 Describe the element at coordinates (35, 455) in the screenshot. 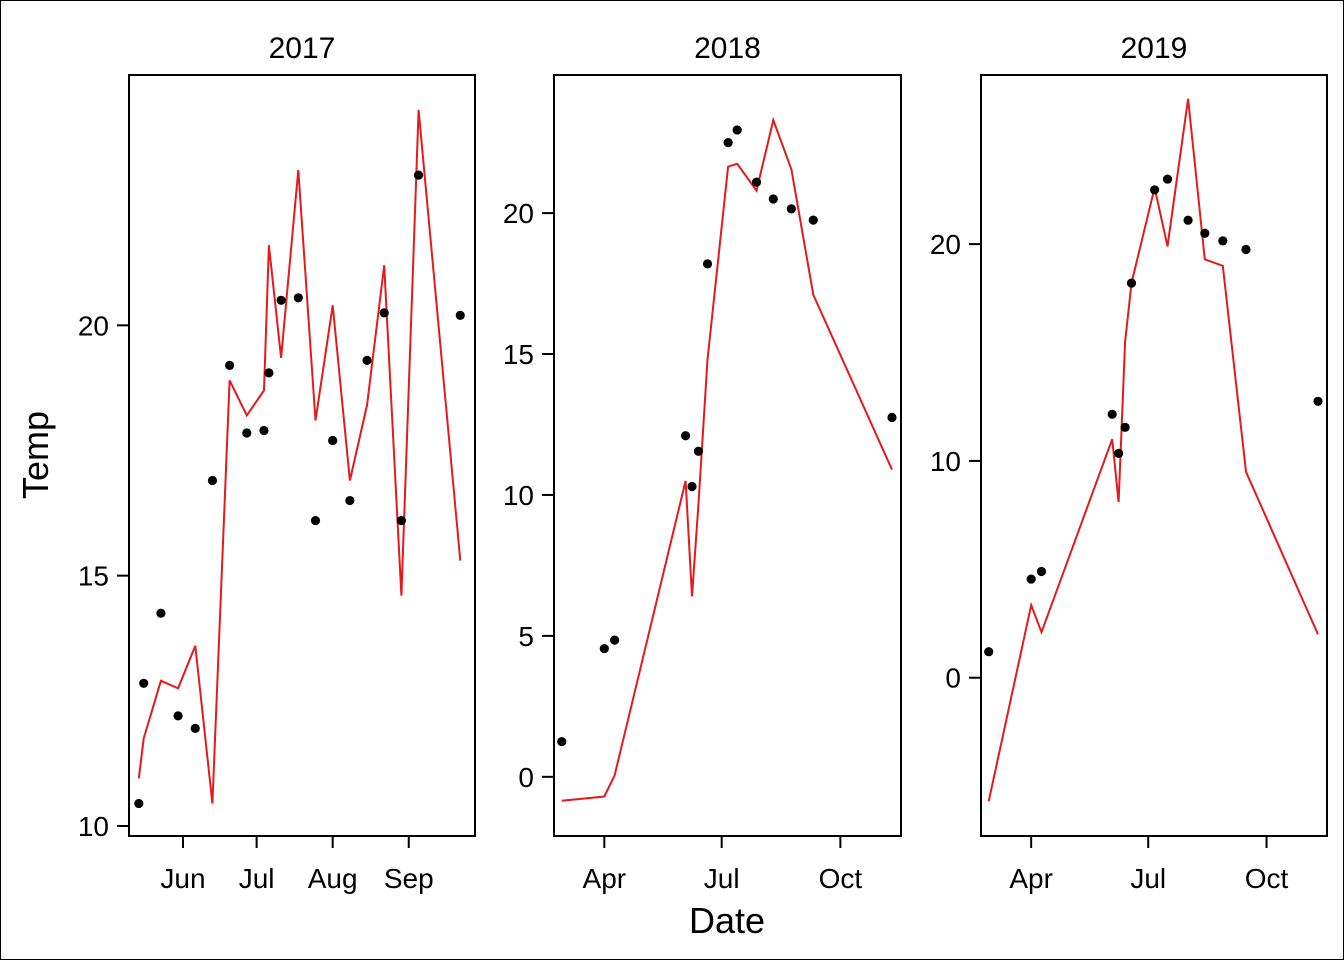

I see `y-axis-label: Temp` at that location.